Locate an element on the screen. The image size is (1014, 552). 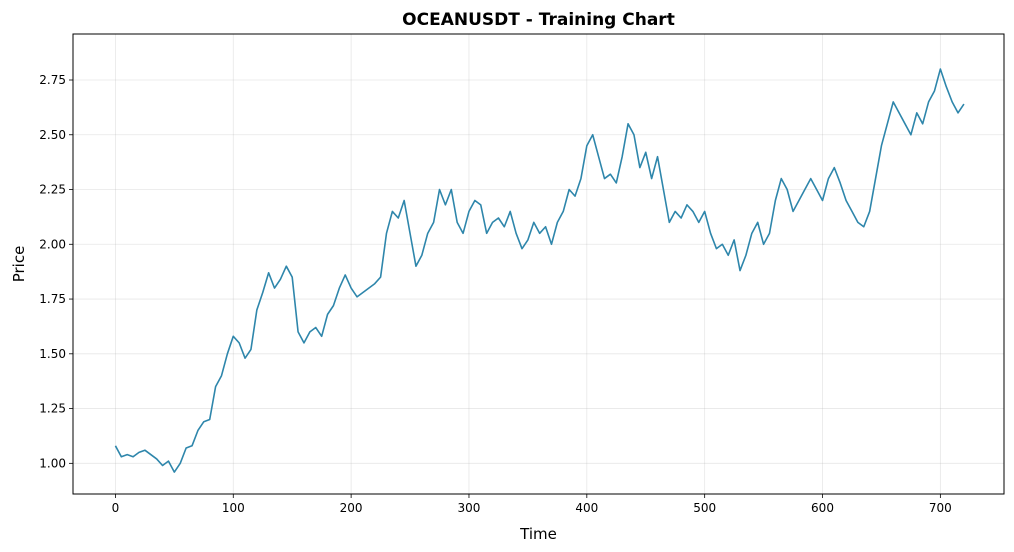
x-tick-label: 400 is located at coordinates (586, 508).